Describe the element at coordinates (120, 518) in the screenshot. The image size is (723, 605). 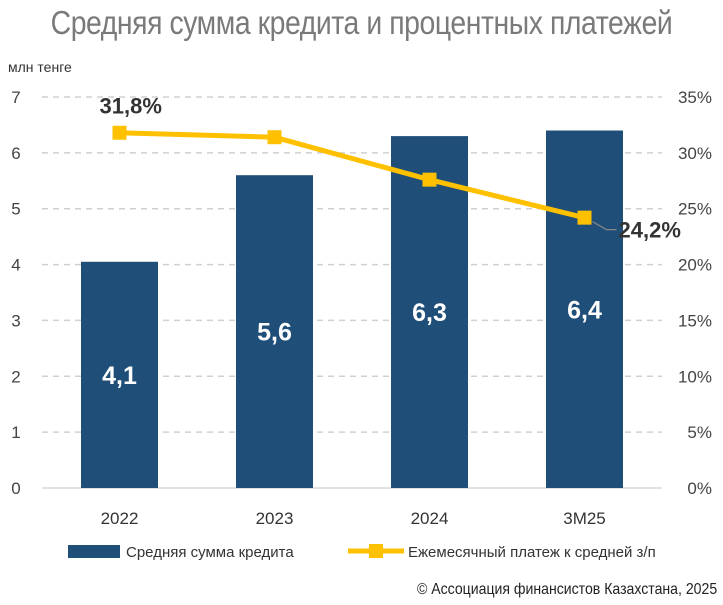
I see `x-tick-label: 2022` at that location.